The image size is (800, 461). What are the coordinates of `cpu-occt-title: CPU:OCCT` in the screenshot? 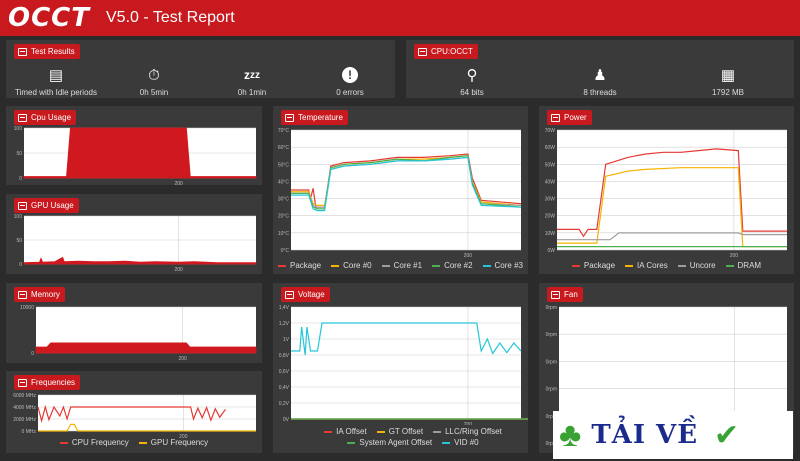 It's located at (446, 51).